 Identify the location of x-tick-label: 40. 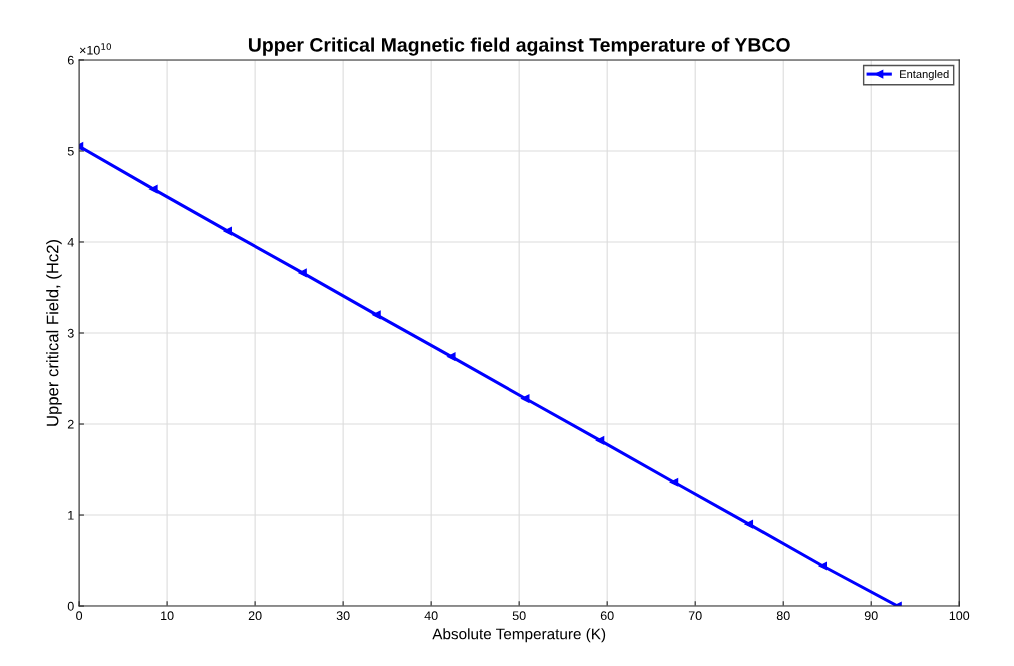
(431, 616).